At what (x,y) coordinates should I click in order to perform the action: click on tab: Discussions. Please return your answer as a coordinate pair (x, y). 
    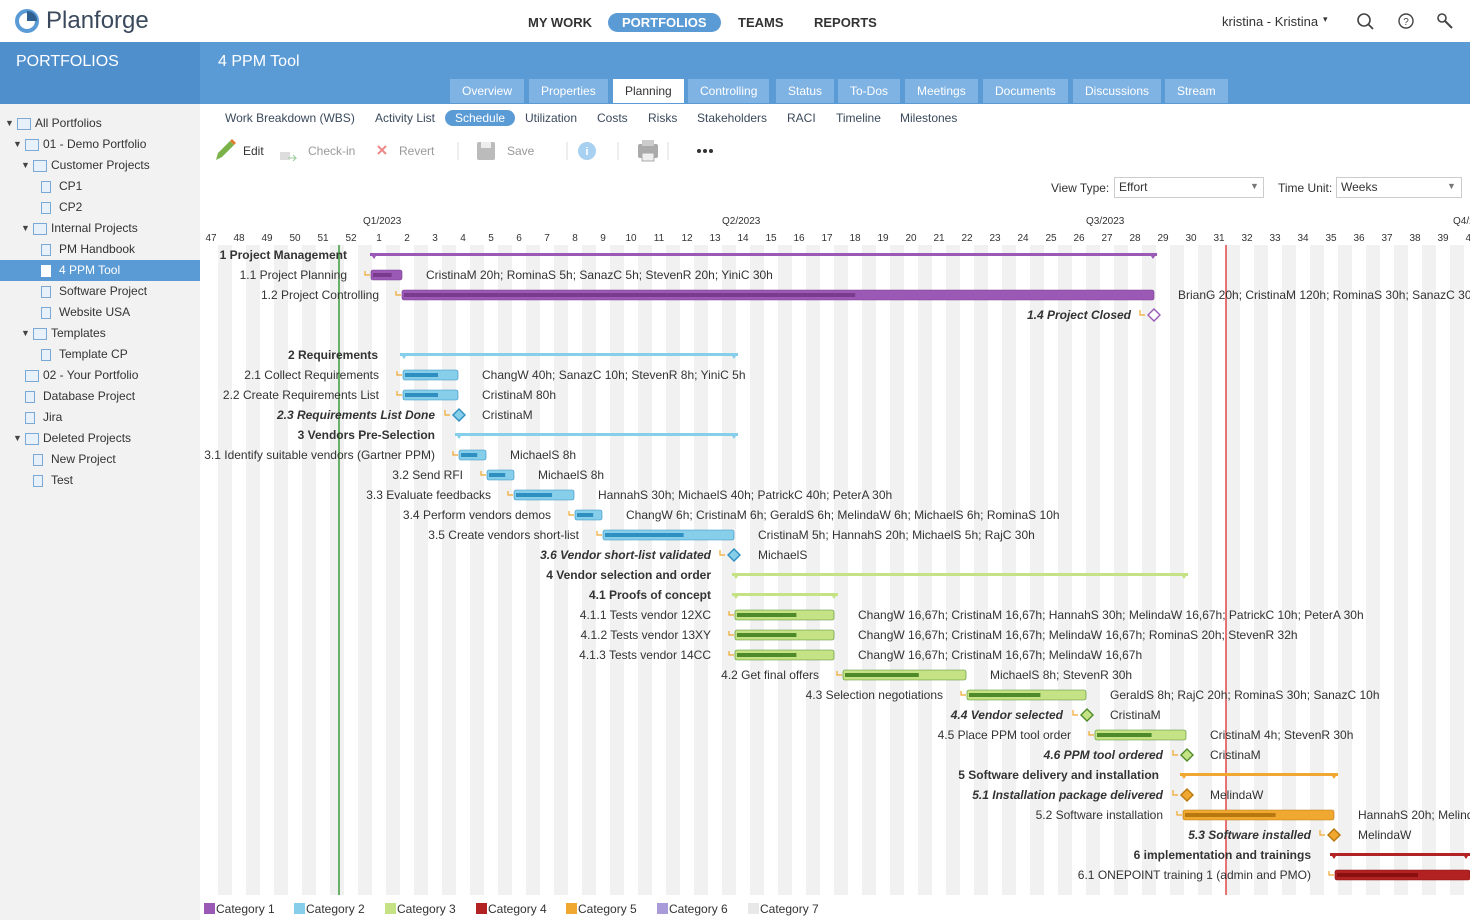
    Looking at the image, I should click on (1117, 91).